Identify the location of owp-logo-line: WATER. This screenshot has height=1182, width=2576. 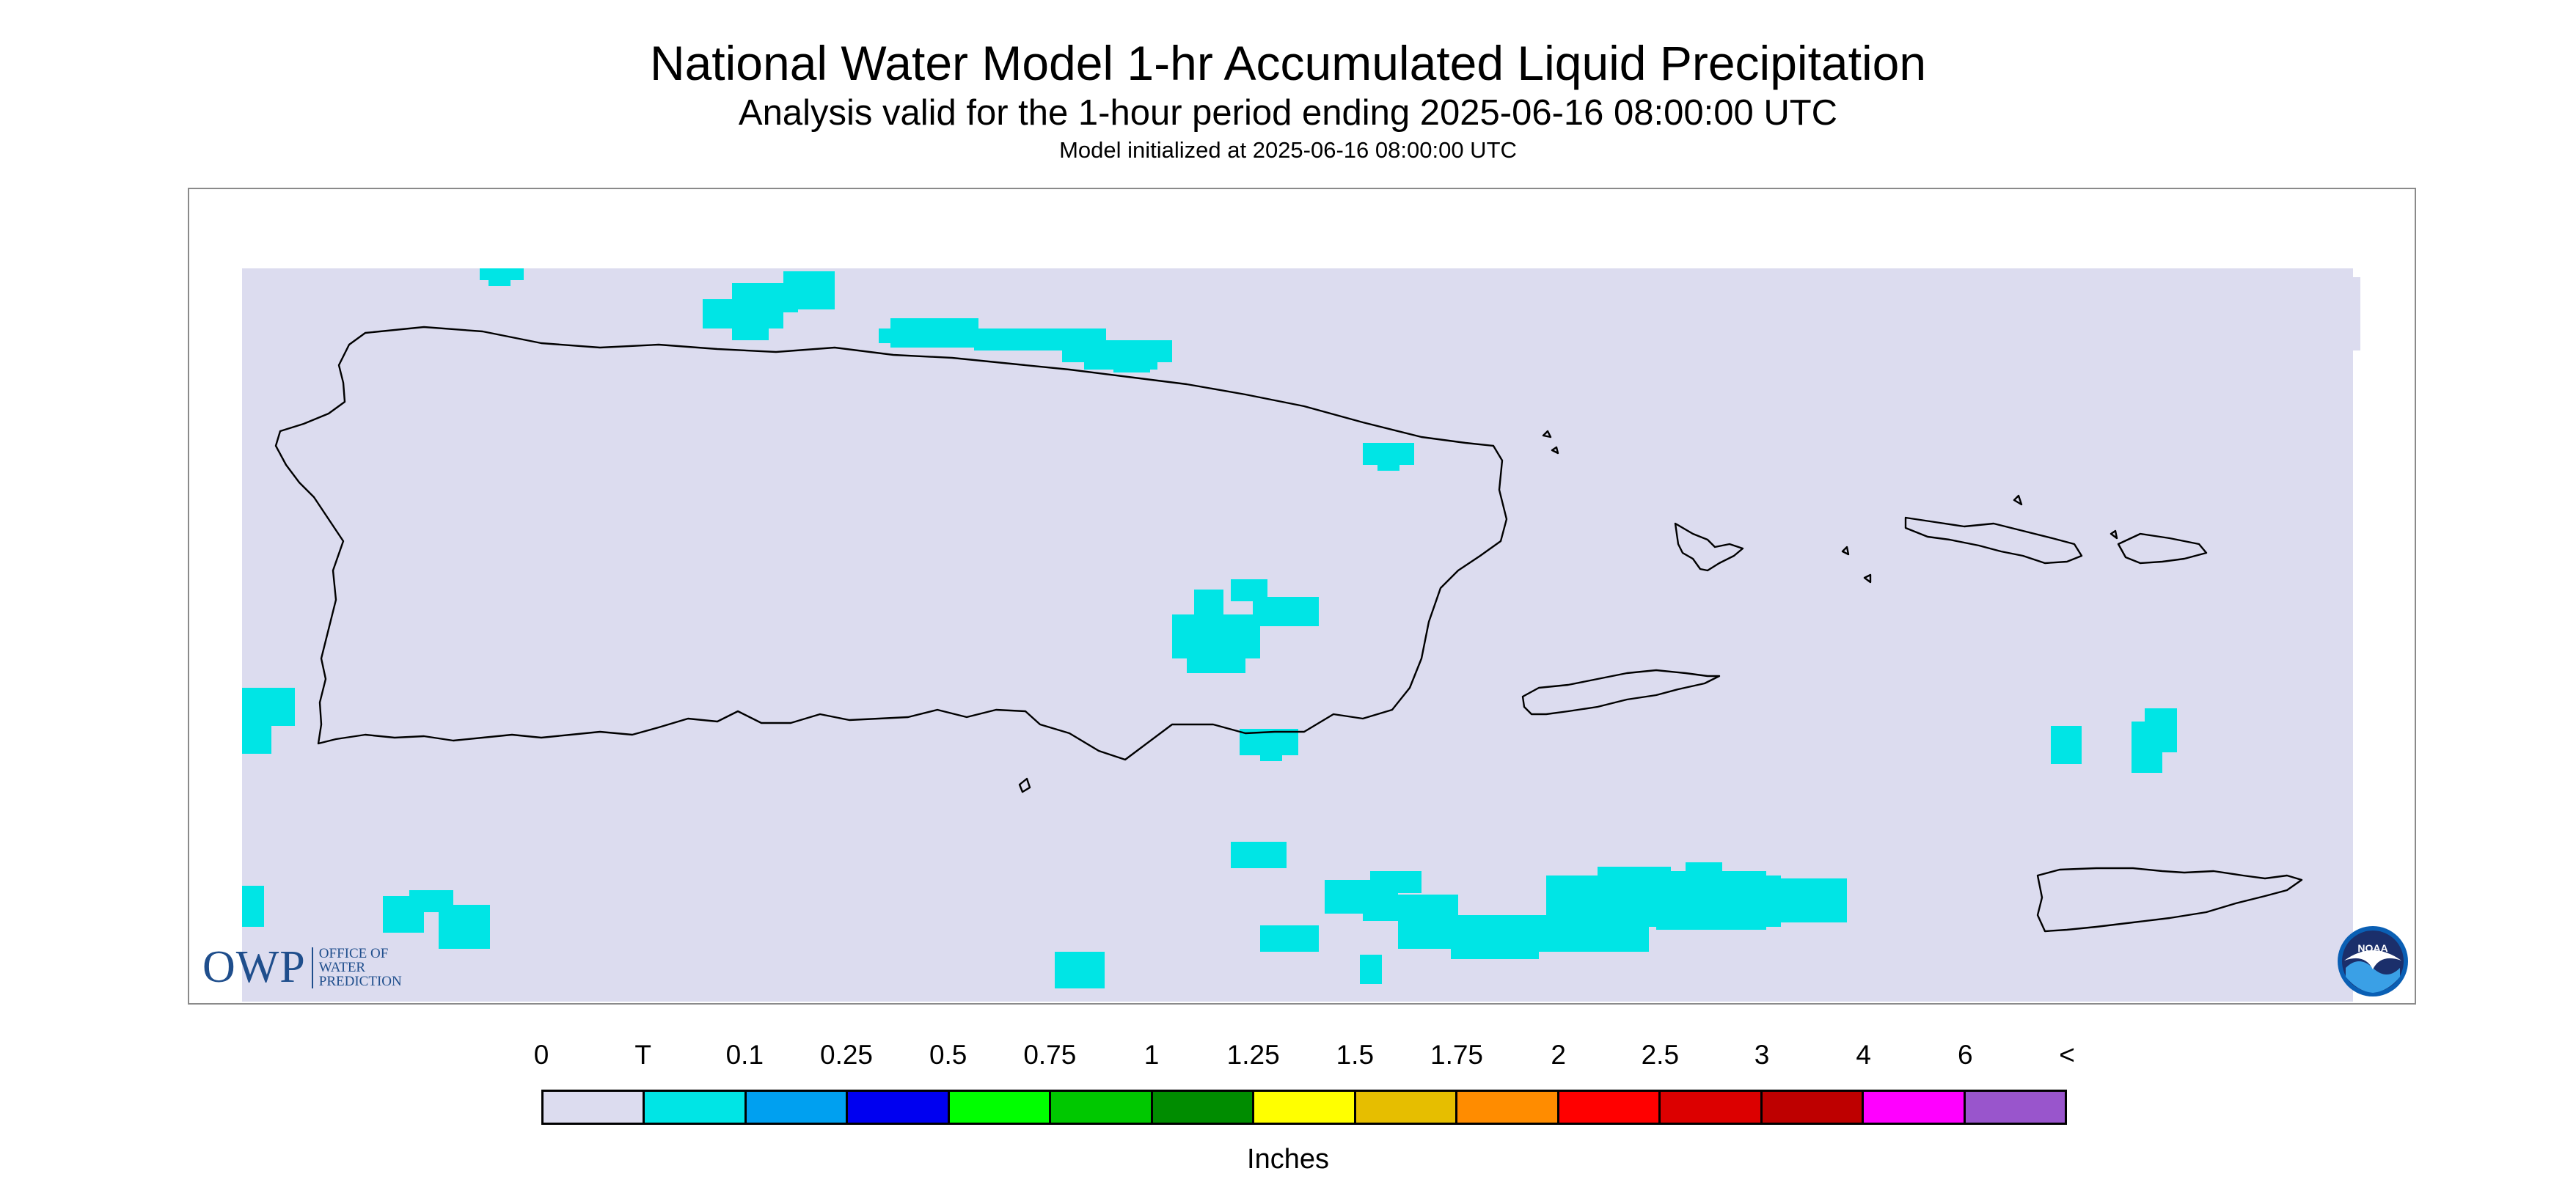
(342, 967).